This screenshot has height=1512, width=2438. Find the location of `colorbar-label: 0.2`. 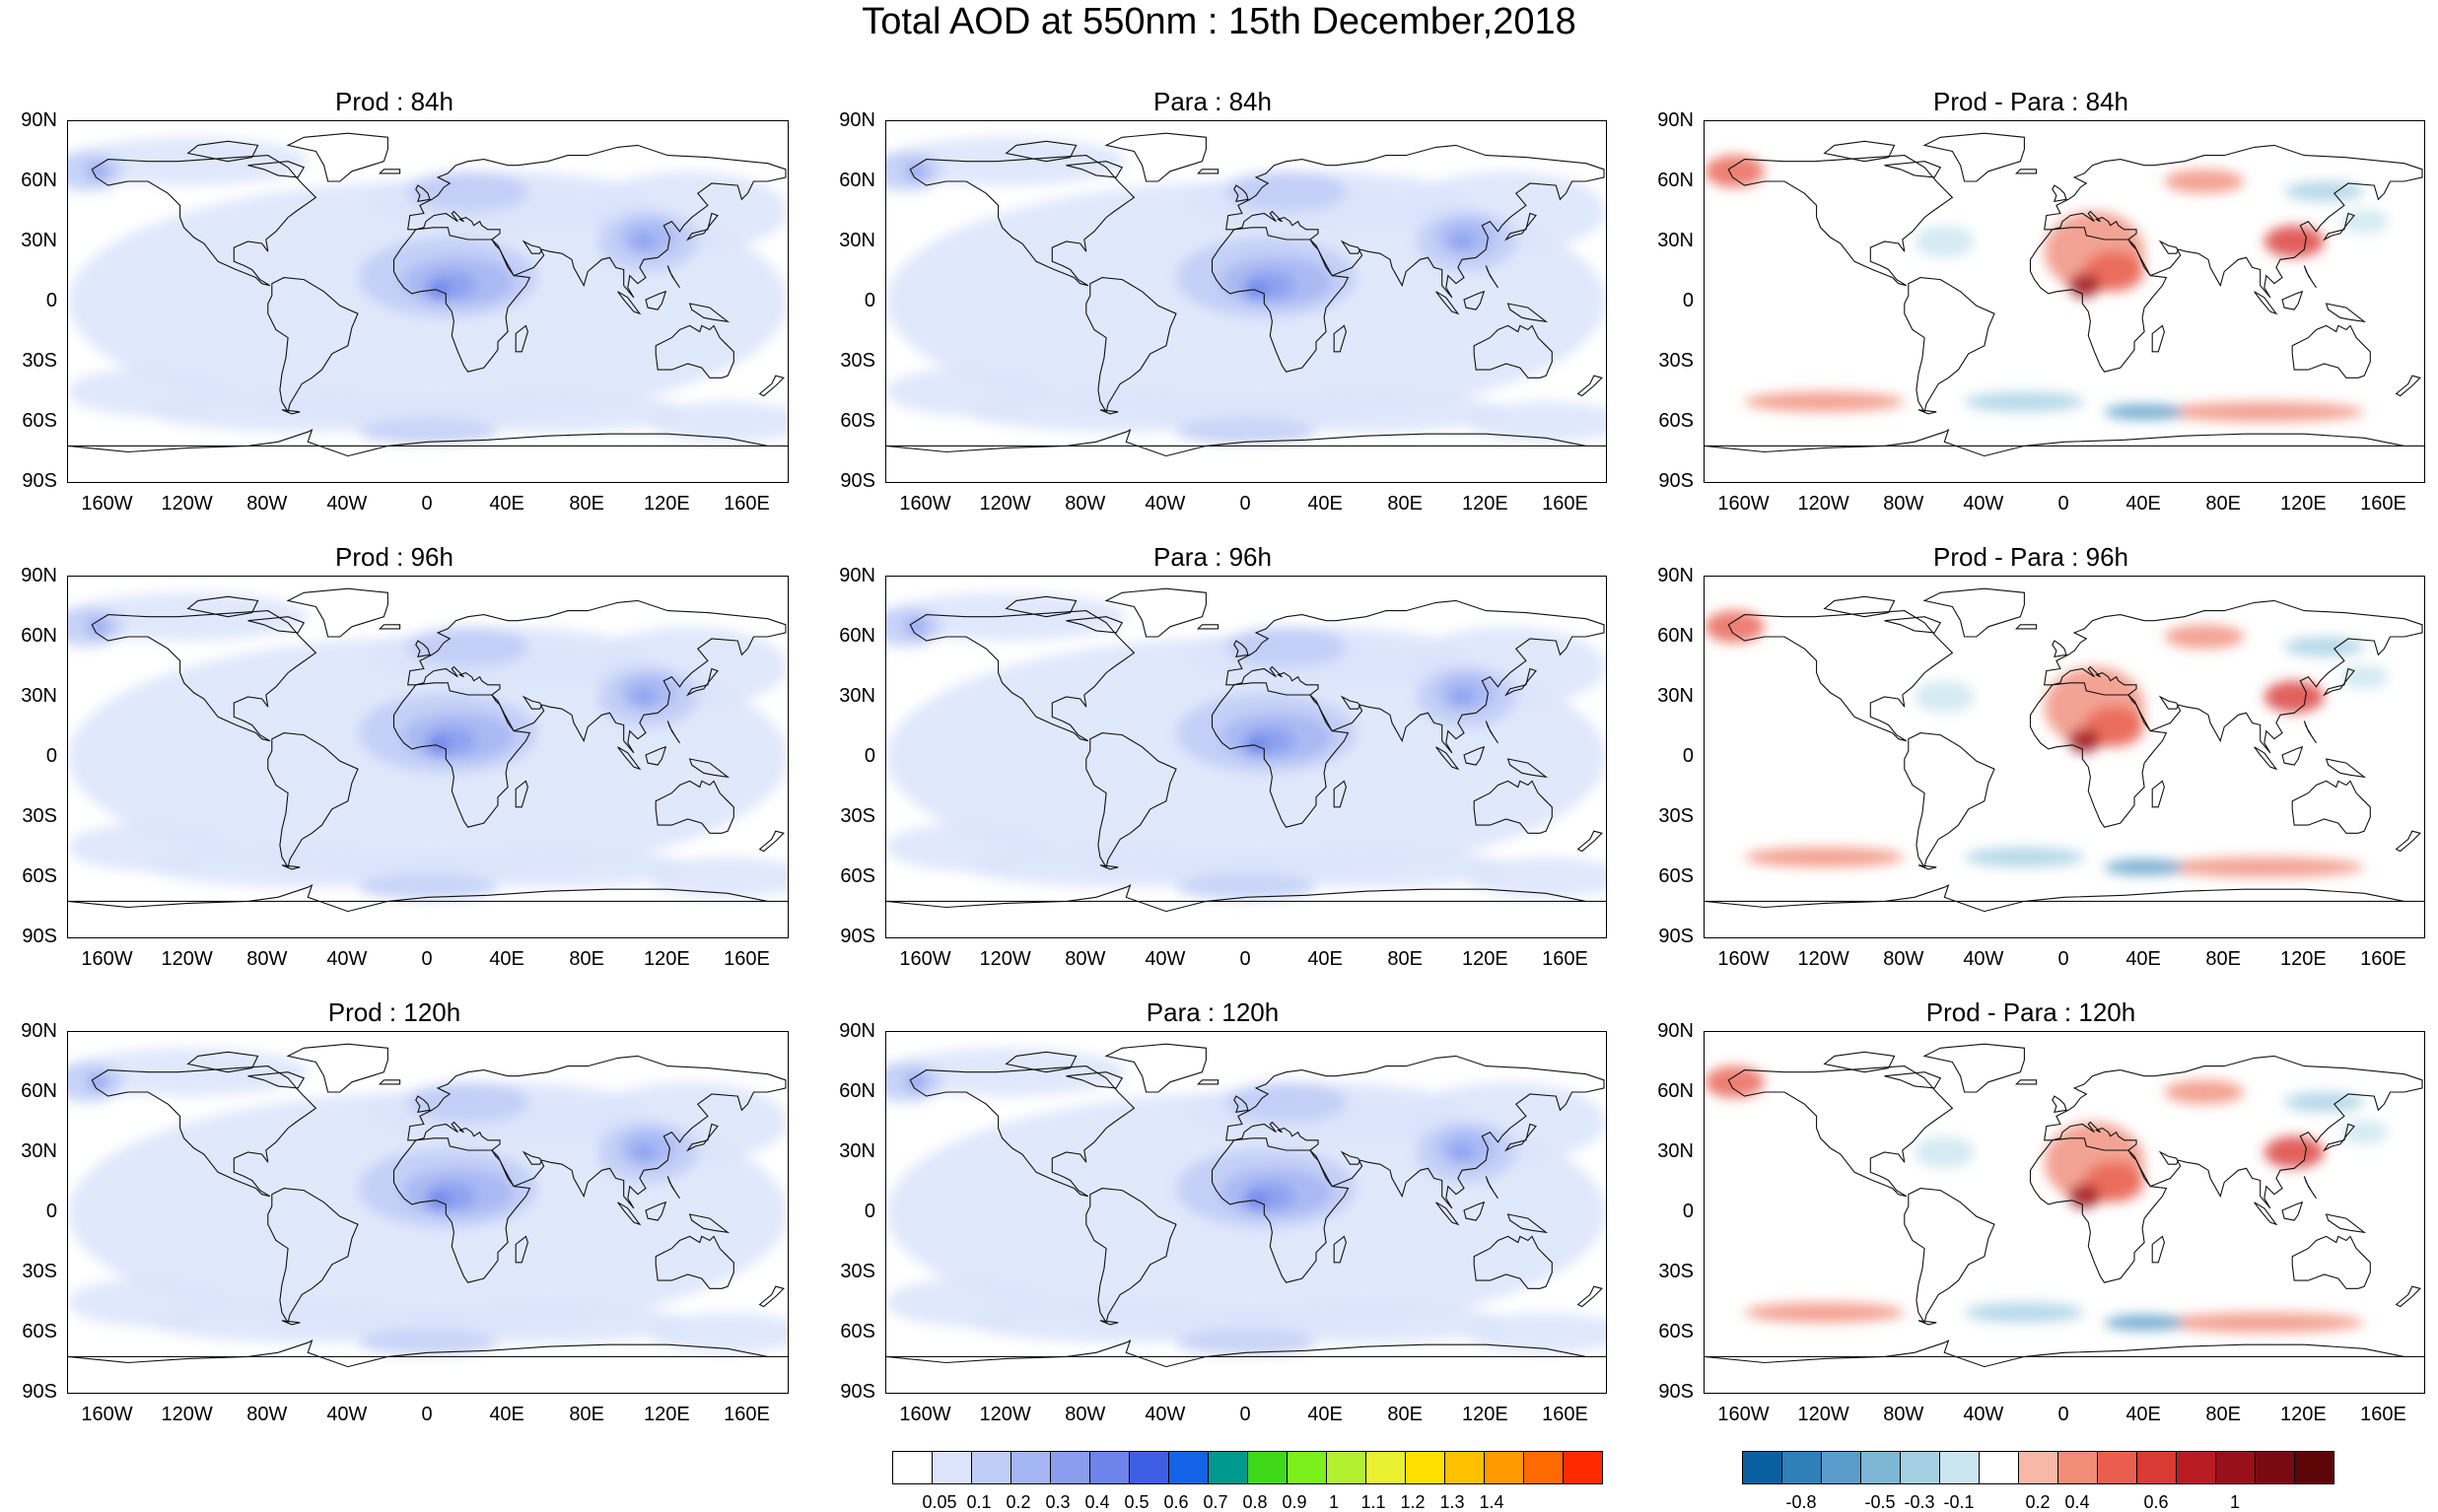

colorbar-label: 0.2 is located at coordinates (1018, 1502).